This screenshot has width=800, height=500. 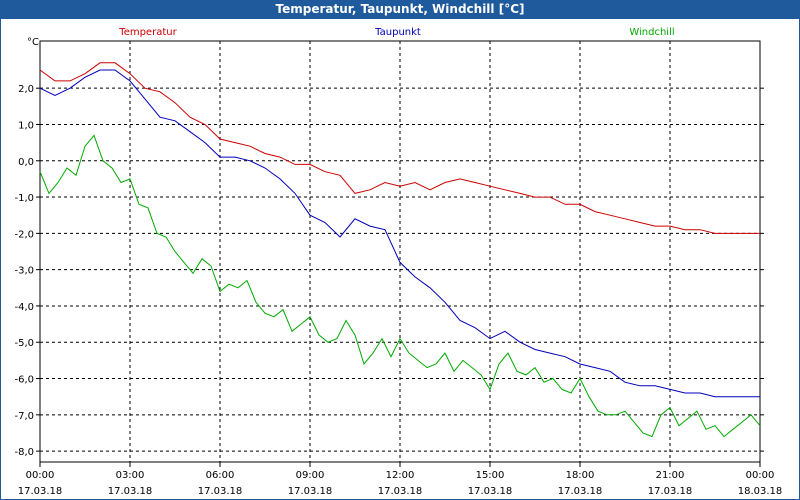 I want to click on legend: Temperatur Taupunkt Windchill, so click(x=396, y=32).